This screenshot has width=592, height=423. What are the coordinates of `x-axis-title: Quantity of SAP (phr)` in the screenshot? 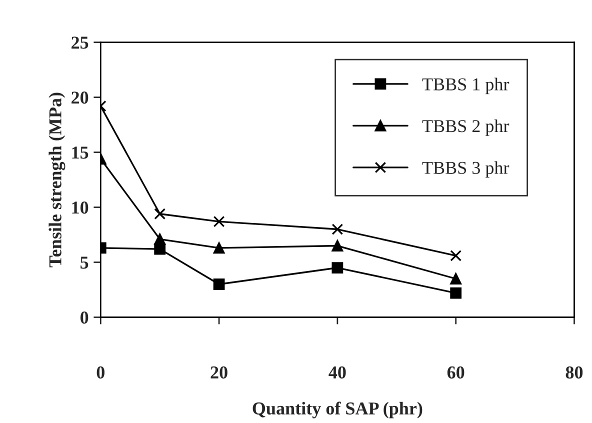 It's located at (337, 410).